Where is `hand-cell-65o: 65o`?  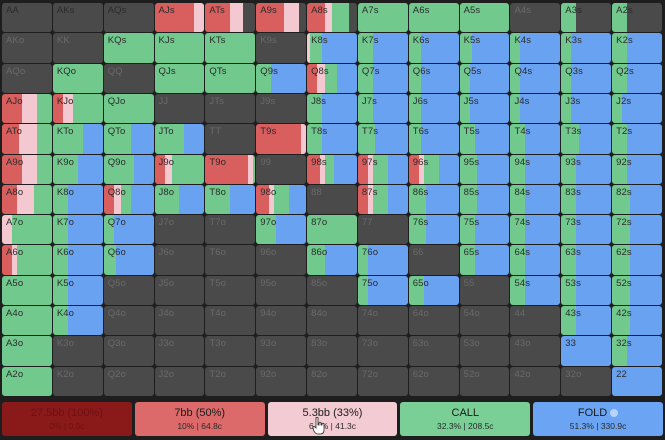
hand-cell-65o: 65o is located at coordinates (433, 290).